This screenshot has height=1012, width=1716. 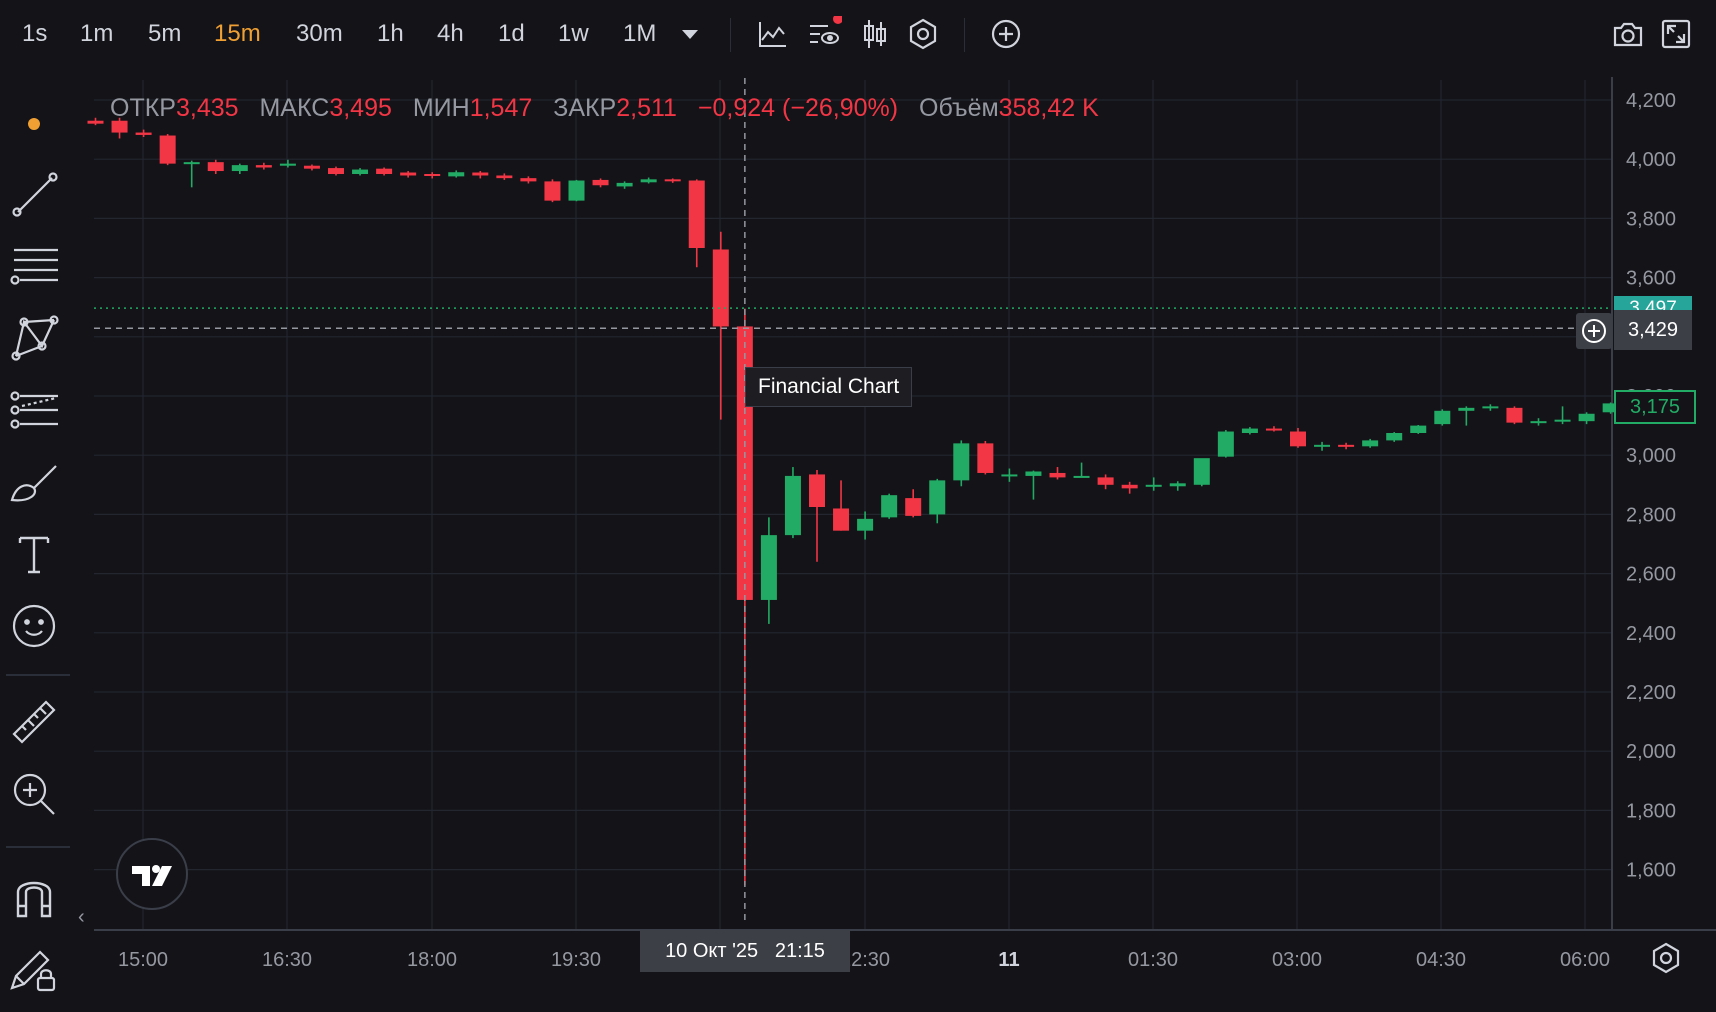 I want to click on horizontal-lines-icon, so click(x=34, y=266).